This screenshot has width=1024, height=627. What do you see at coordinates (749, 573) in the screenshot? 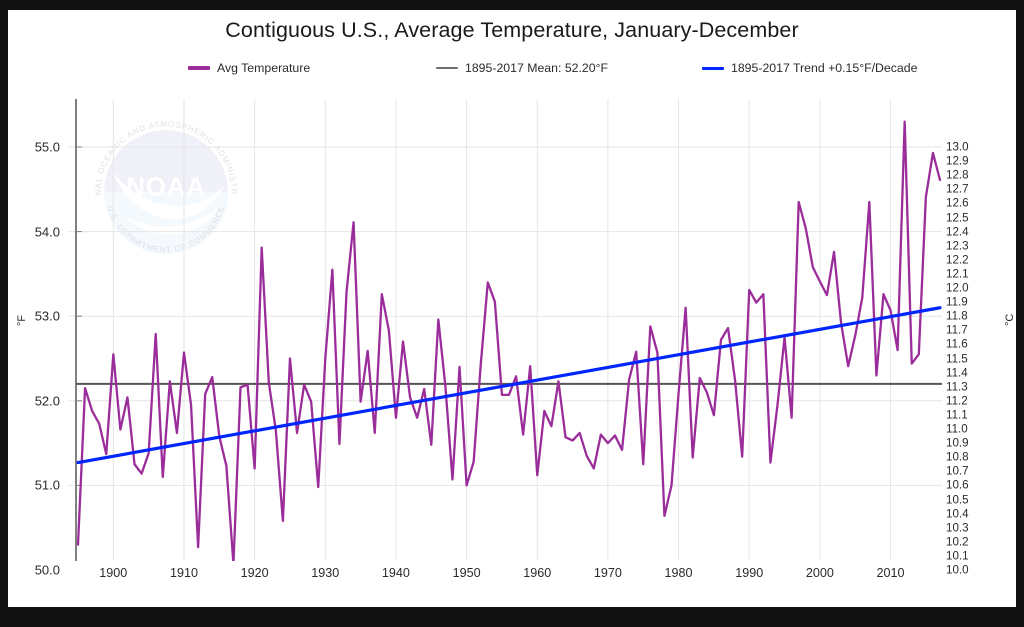
I see `x-axis-tick-label: 1990` at bounding box center [749, 573].